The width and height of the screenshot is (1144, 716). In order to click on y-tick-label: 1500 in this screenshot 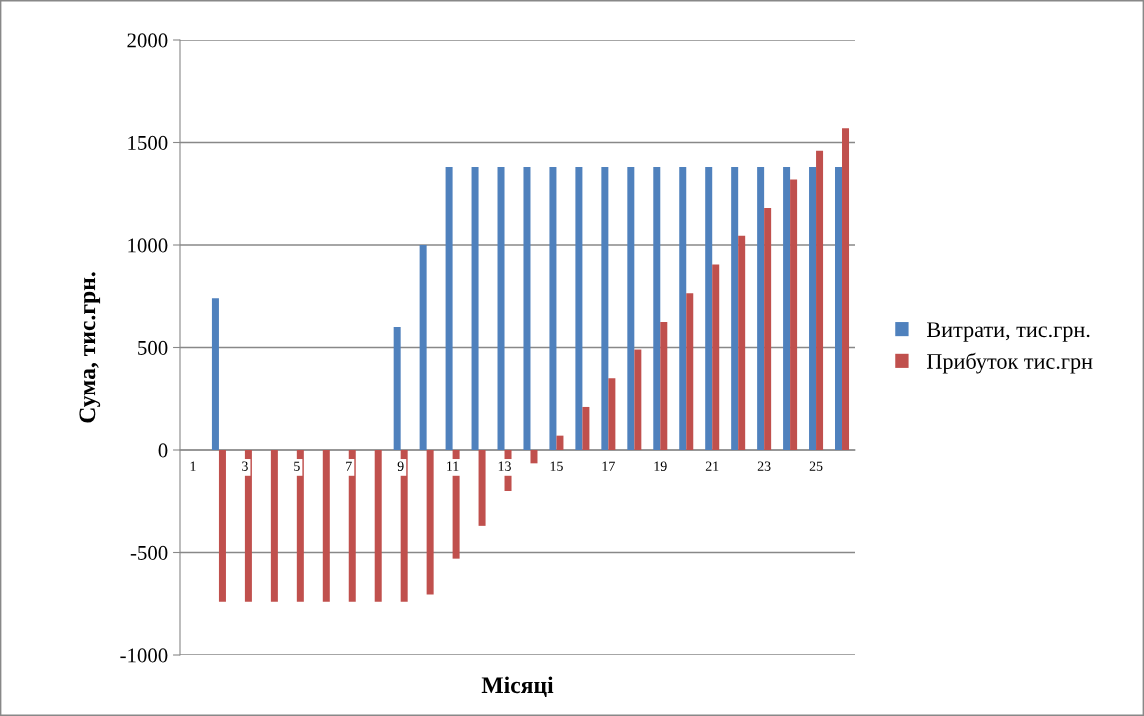, I will do `click(148, 142)`.